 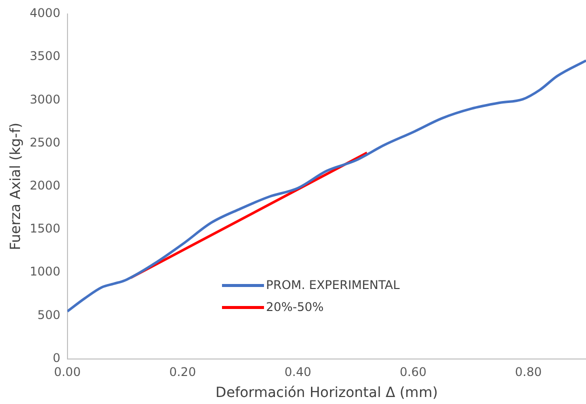 I want to click on y-tick-label: 0, so click(x=56, y=357).